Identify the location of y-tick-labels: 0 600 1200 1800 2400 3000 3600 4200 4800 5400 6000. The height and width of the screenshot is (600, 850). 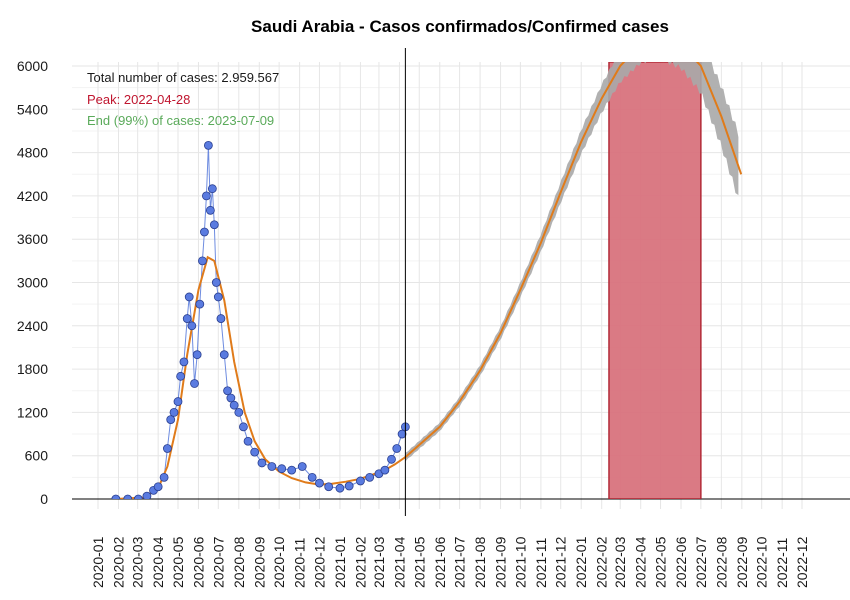
(32, 282).